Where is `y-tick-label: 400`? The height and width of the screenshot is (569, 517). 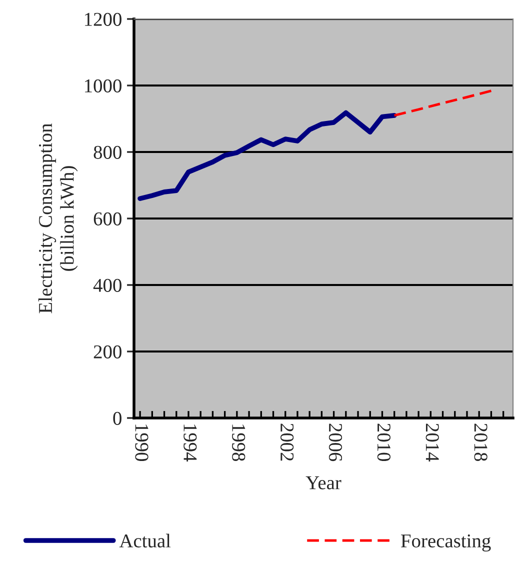
y-tick-label: 400 is located at coordinates (107, 285).